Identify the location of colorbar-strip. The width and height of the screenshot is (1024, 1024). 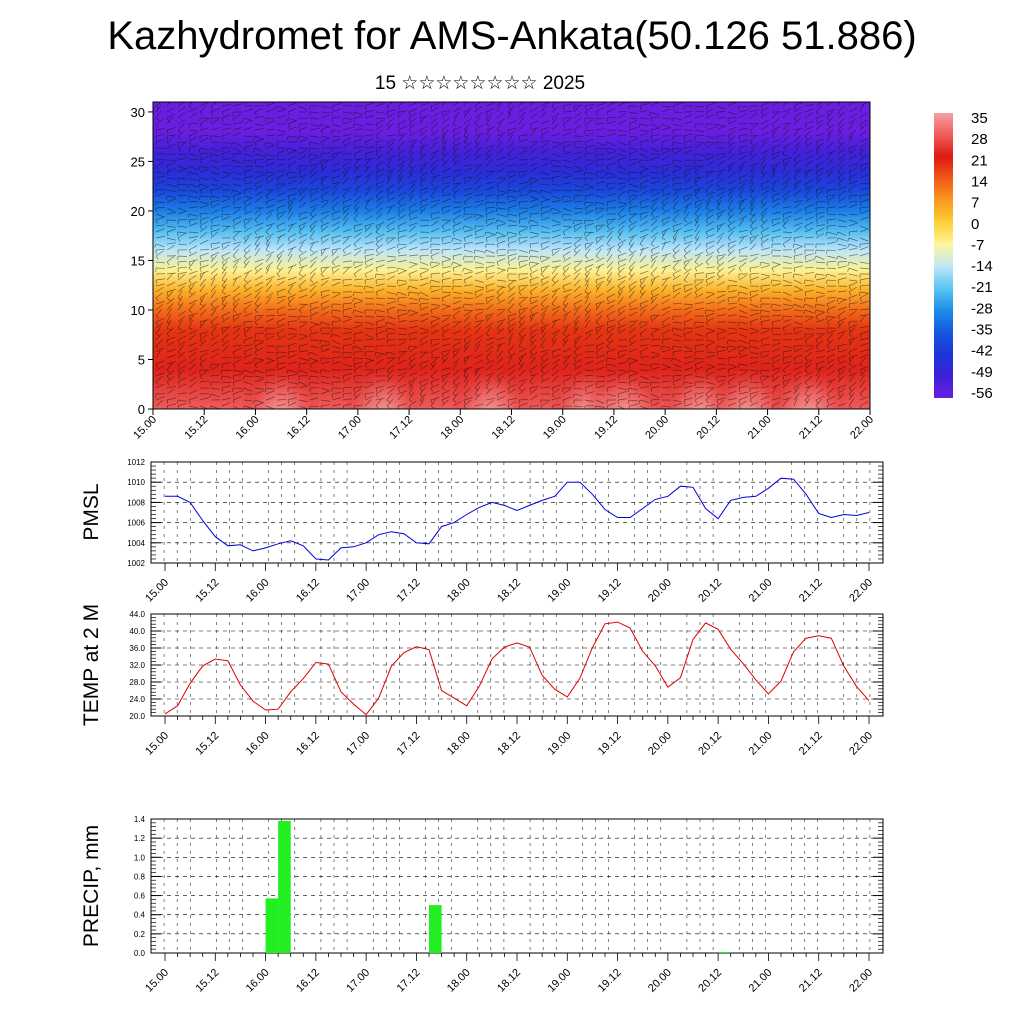
(943, 255).